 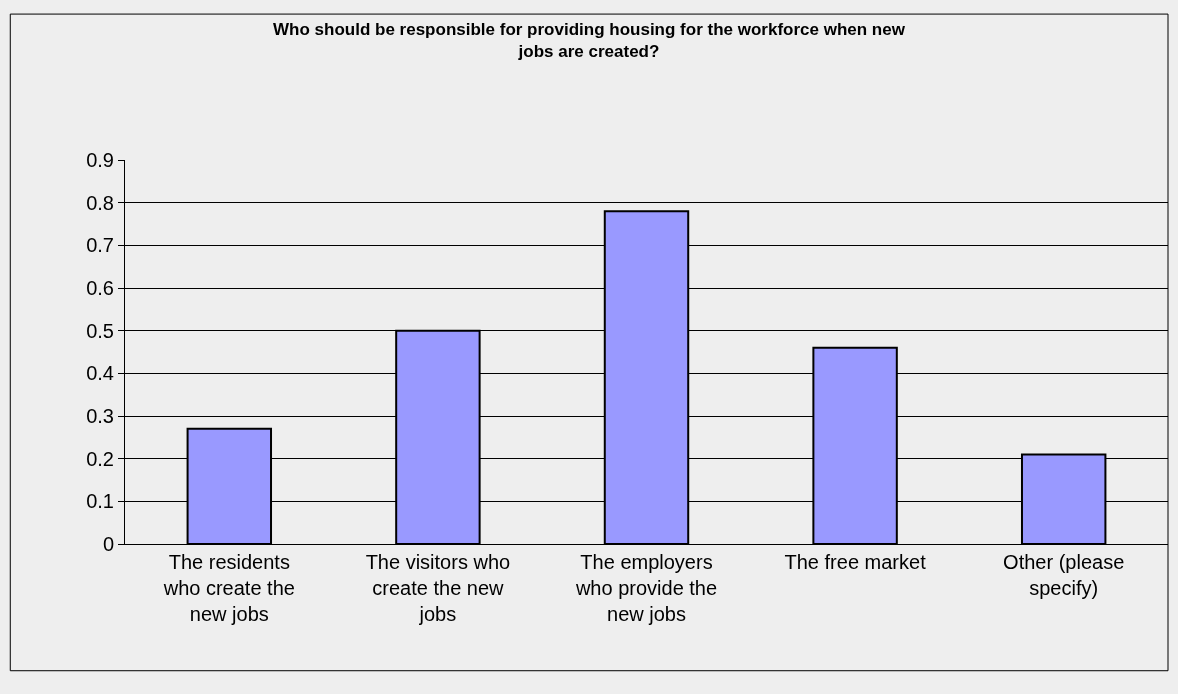 What do you see at coordinates (1064, 575) in the screenshot?
I see `x-tick-label: Other (please specify)` at bounding box center [1064, 575].